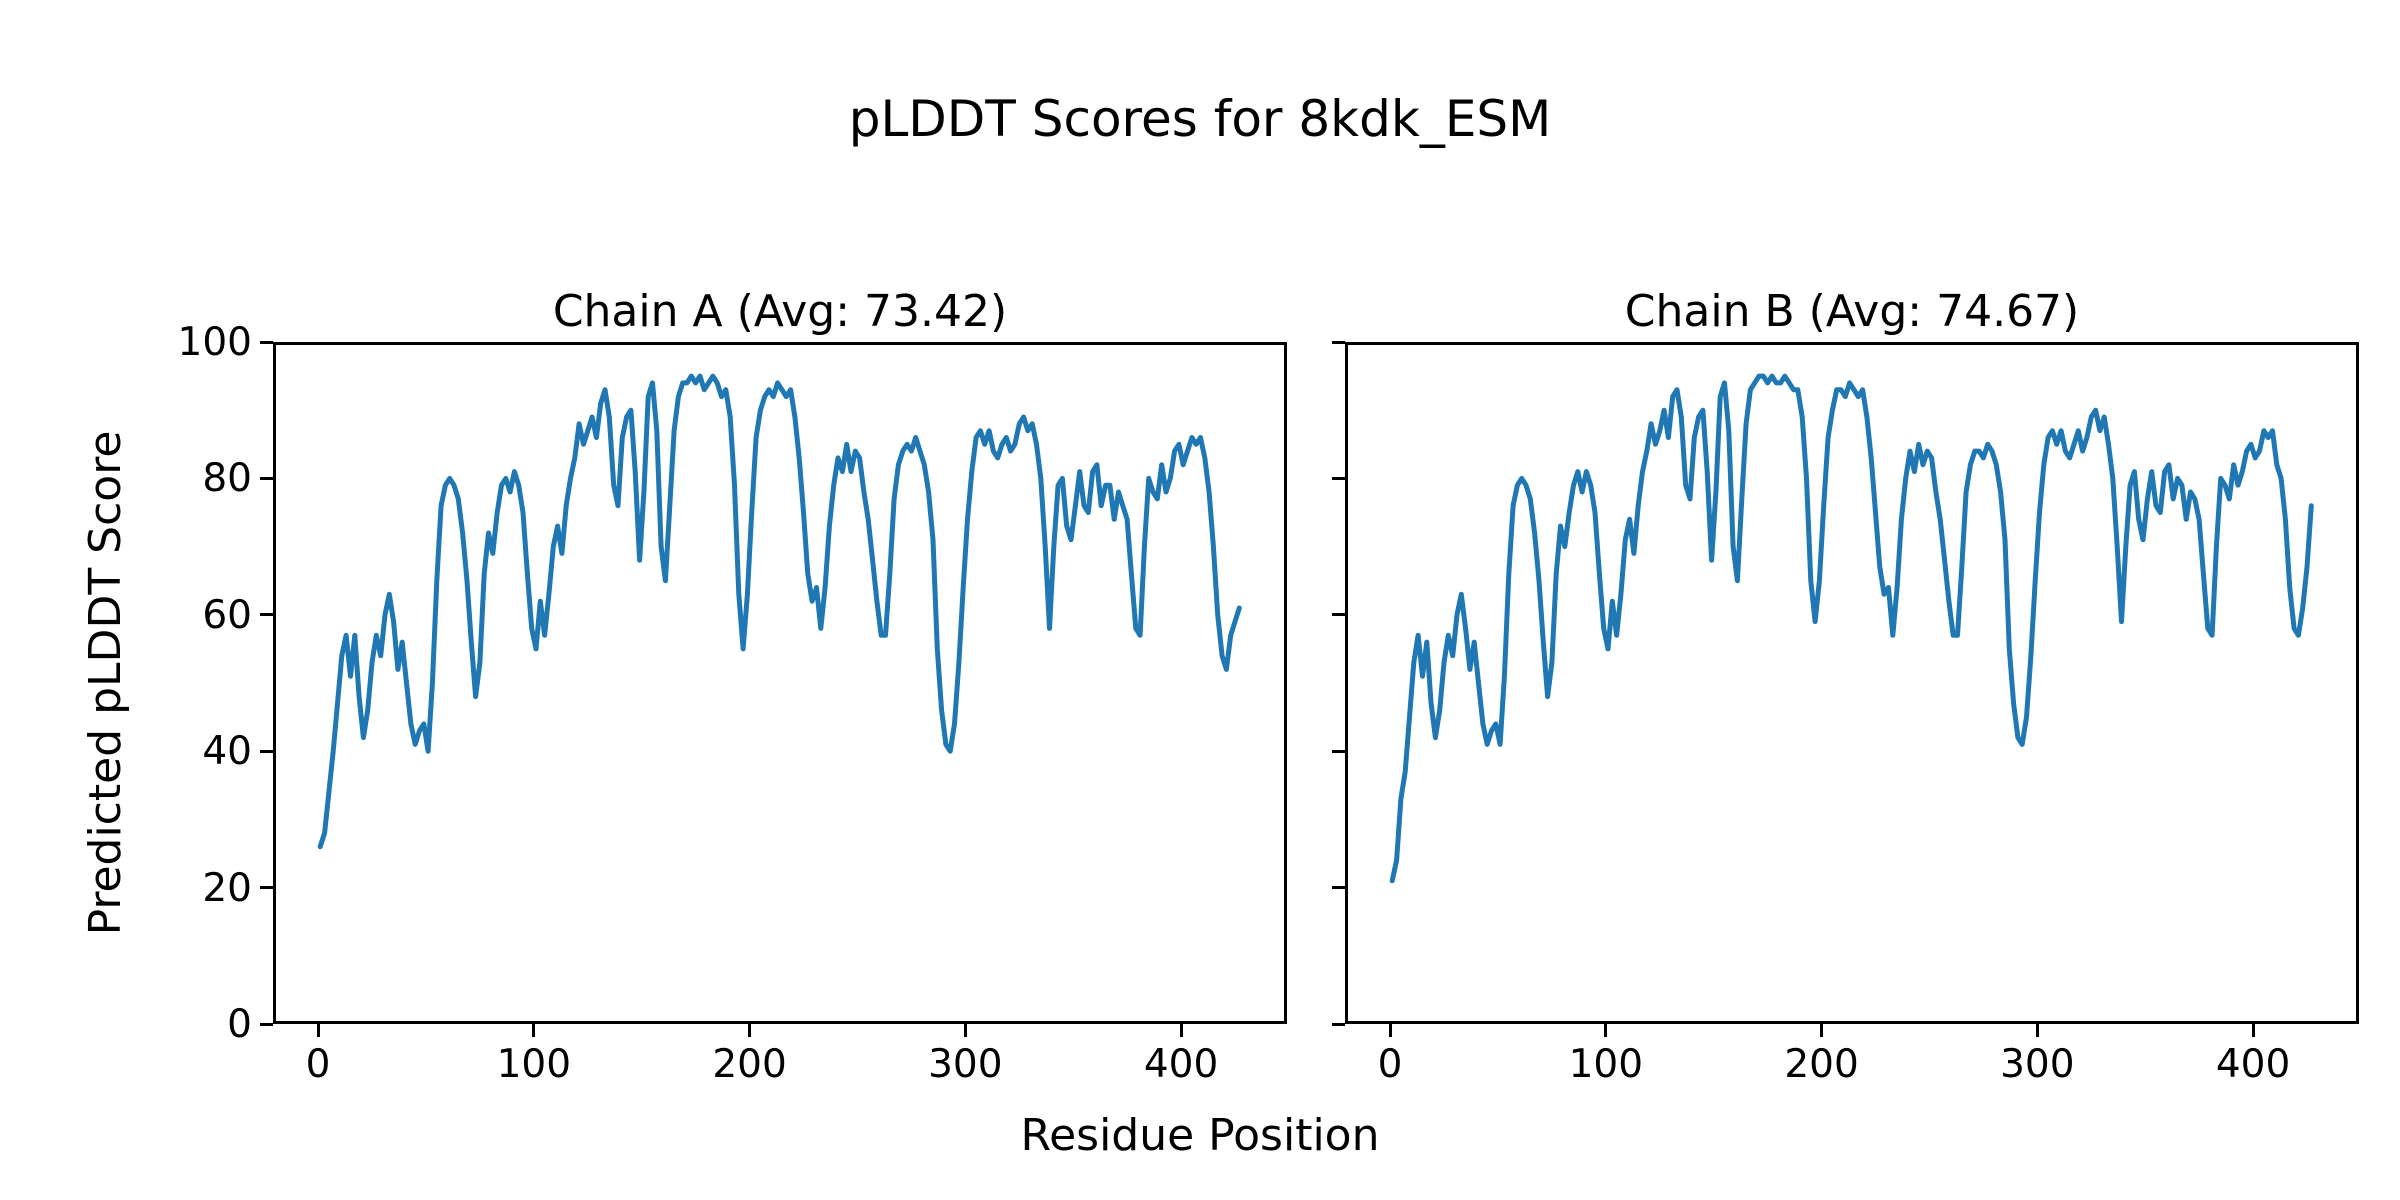 The image size is (2400, 1200). I want to click on figure-title: pLDDT Scores for 8kdk_ESM, so click(1200, 119).